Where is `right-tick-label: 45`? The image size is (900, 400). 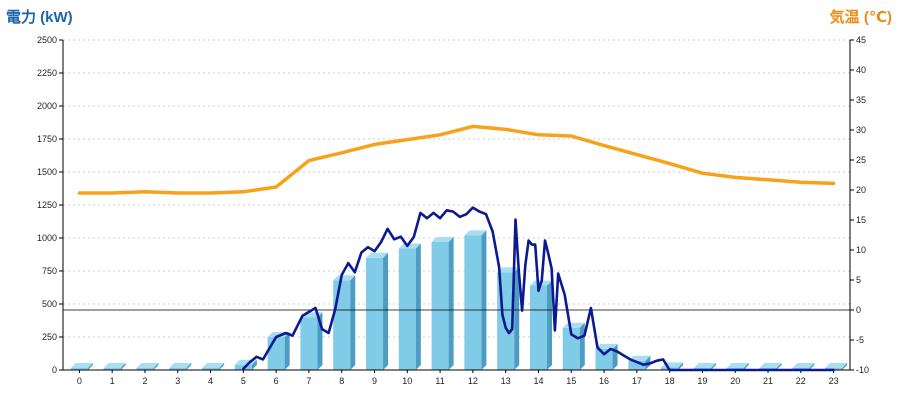 right-tick-label: 45 is located at coordinates (861, 40).